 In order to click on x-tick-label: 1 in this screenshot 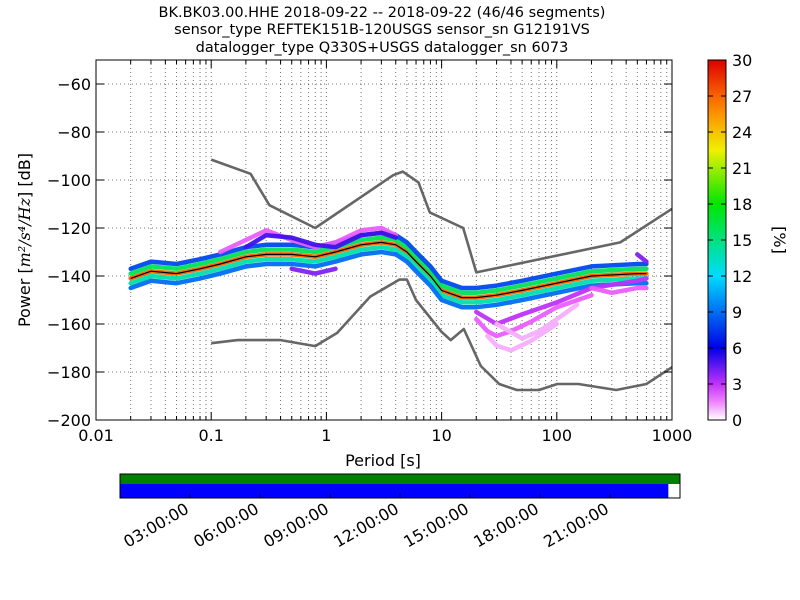, I will do `click(326, 435)`.